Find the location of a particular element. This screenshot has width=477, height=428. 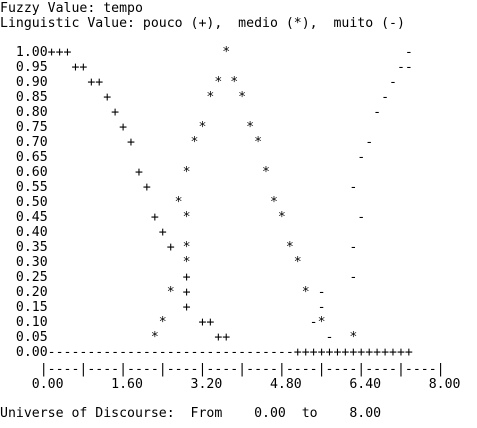

x-axis-labels: 0.00 1.60 3.20 4.80 6.40 8.00 is located at coordinates (230, 384).